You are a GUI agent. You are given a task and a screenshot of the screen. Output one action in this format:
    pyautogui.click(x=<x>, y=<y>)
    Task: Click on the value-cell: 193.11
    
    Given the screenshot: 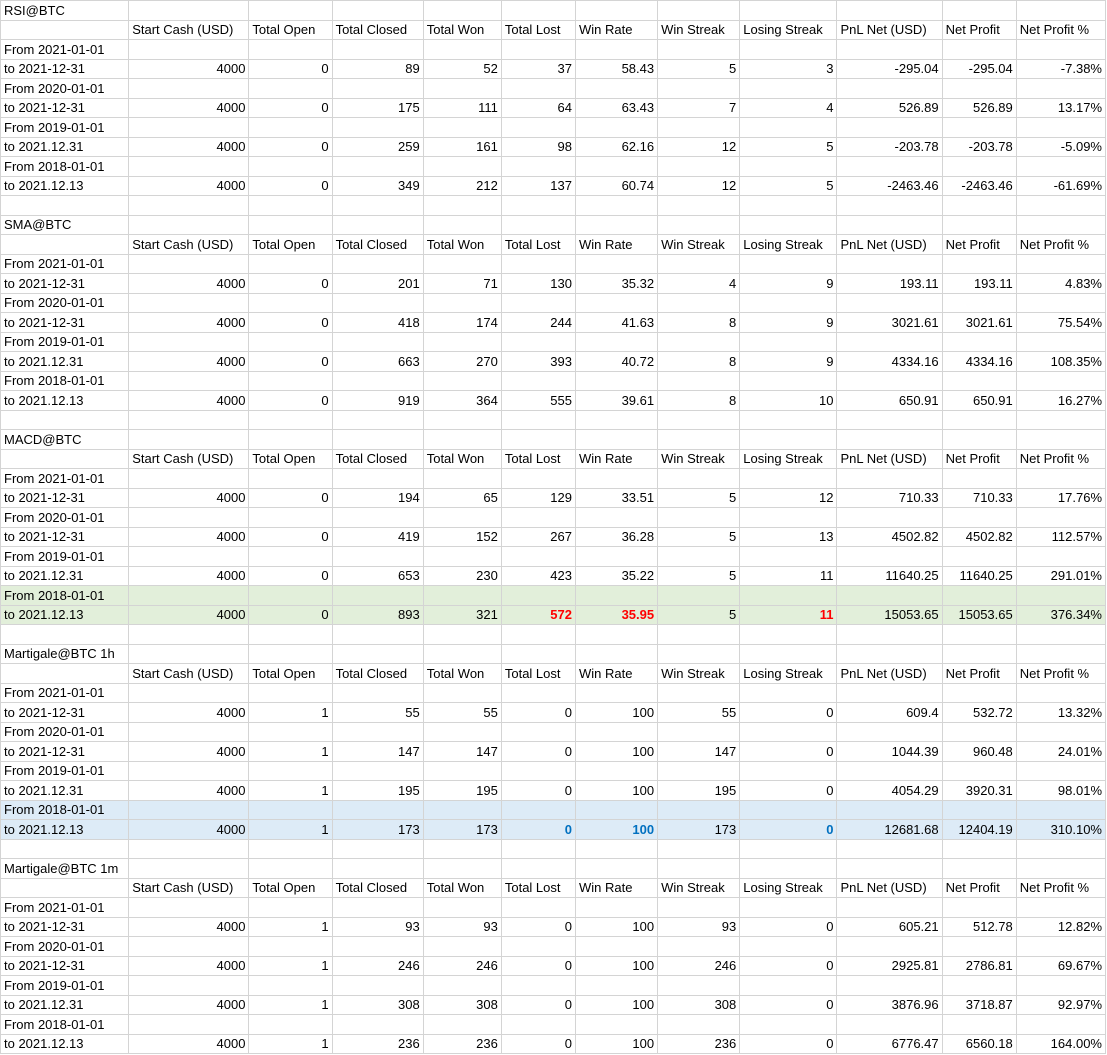 What is the action you would take?
    pyautogui.click(x=979, y=283)
    